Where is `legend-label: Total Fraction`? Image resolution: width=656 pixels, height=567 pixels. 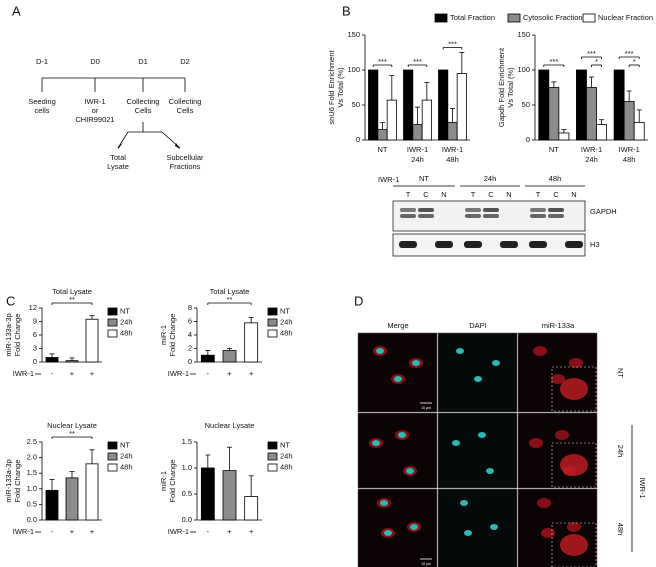 legend-label: Total Fraction is located at coordinates (472, 17).